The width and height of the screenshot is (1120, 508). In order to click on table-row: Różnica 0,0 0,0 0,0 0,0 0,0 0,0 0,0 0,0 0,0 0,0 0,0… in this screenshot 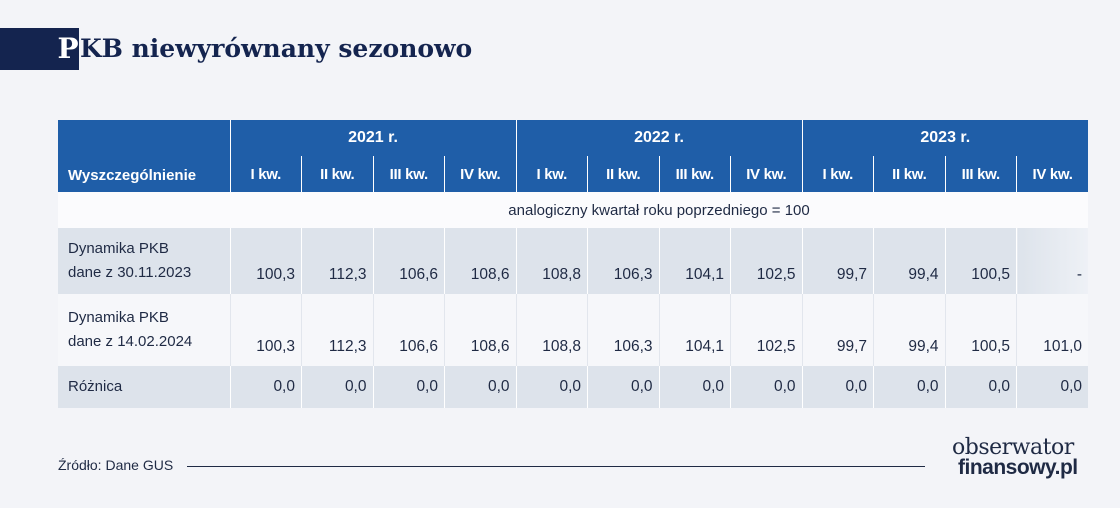, I will do `click(573, 387)`.